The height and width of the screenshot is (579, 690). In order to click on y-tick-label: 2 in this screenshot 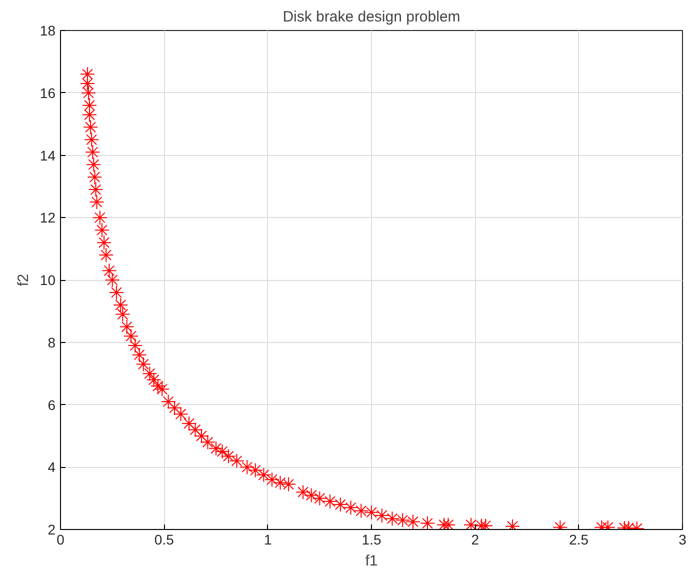, I will do `click(52, 530)`.